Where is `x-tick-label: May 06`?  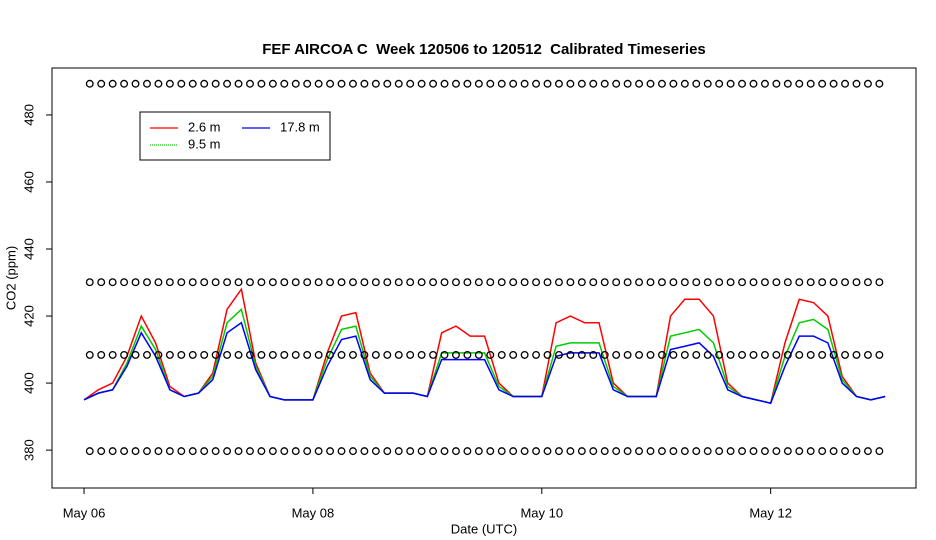
x-tick-label: May 06 is located at coordinates (84, 512).